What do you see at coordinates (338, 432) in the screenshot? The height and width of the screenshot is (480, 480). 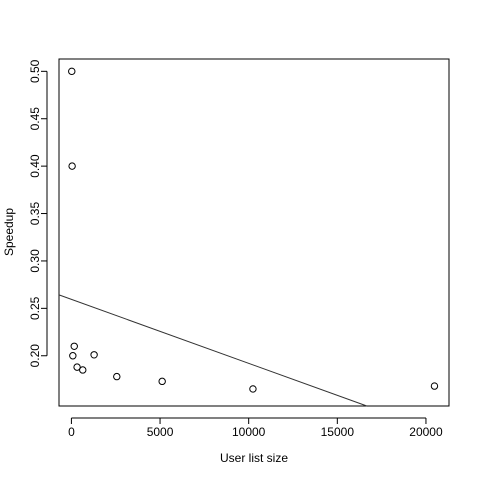 I see `x-tick-label: 15000` at bounding box center [338, 432].